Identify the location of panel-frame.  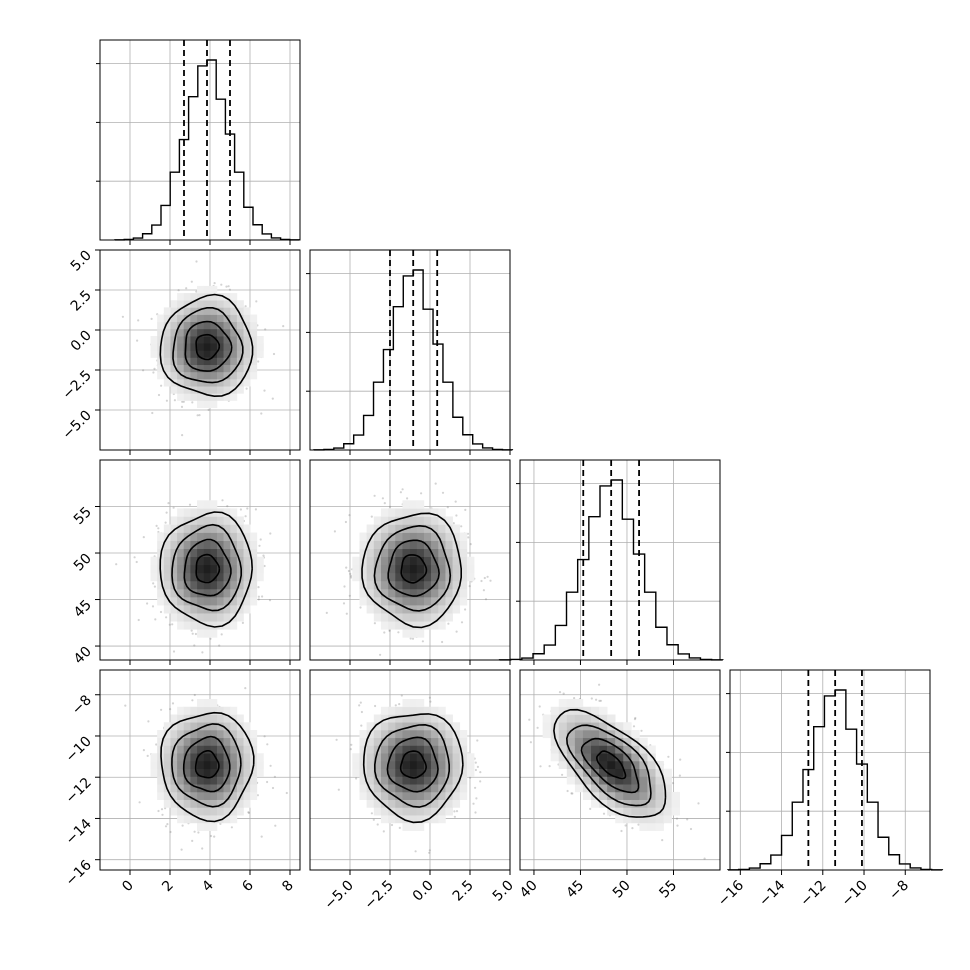
(620, 560).